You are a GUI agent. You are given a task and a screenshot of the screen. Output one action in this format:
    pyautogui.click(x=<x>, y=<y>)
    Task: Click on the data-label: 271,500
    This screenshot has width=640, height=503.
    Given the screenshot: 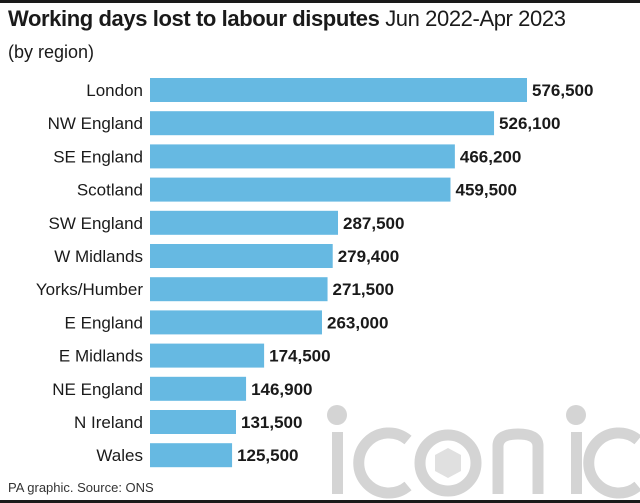 What is the action you would take?
    pyautogui.click(x=363, y=289)
    